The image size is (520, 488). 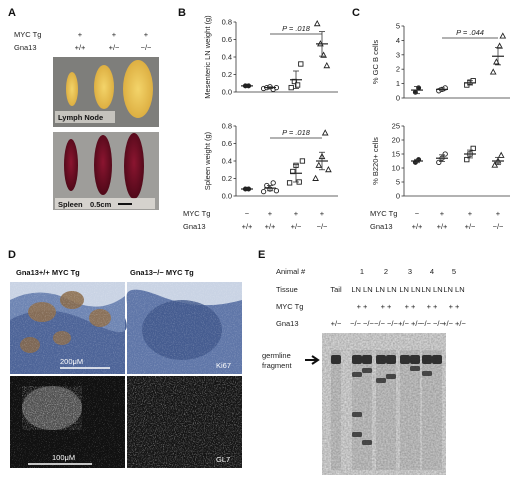 I want to click on header-cell: 3, so click(x=410, y=271).